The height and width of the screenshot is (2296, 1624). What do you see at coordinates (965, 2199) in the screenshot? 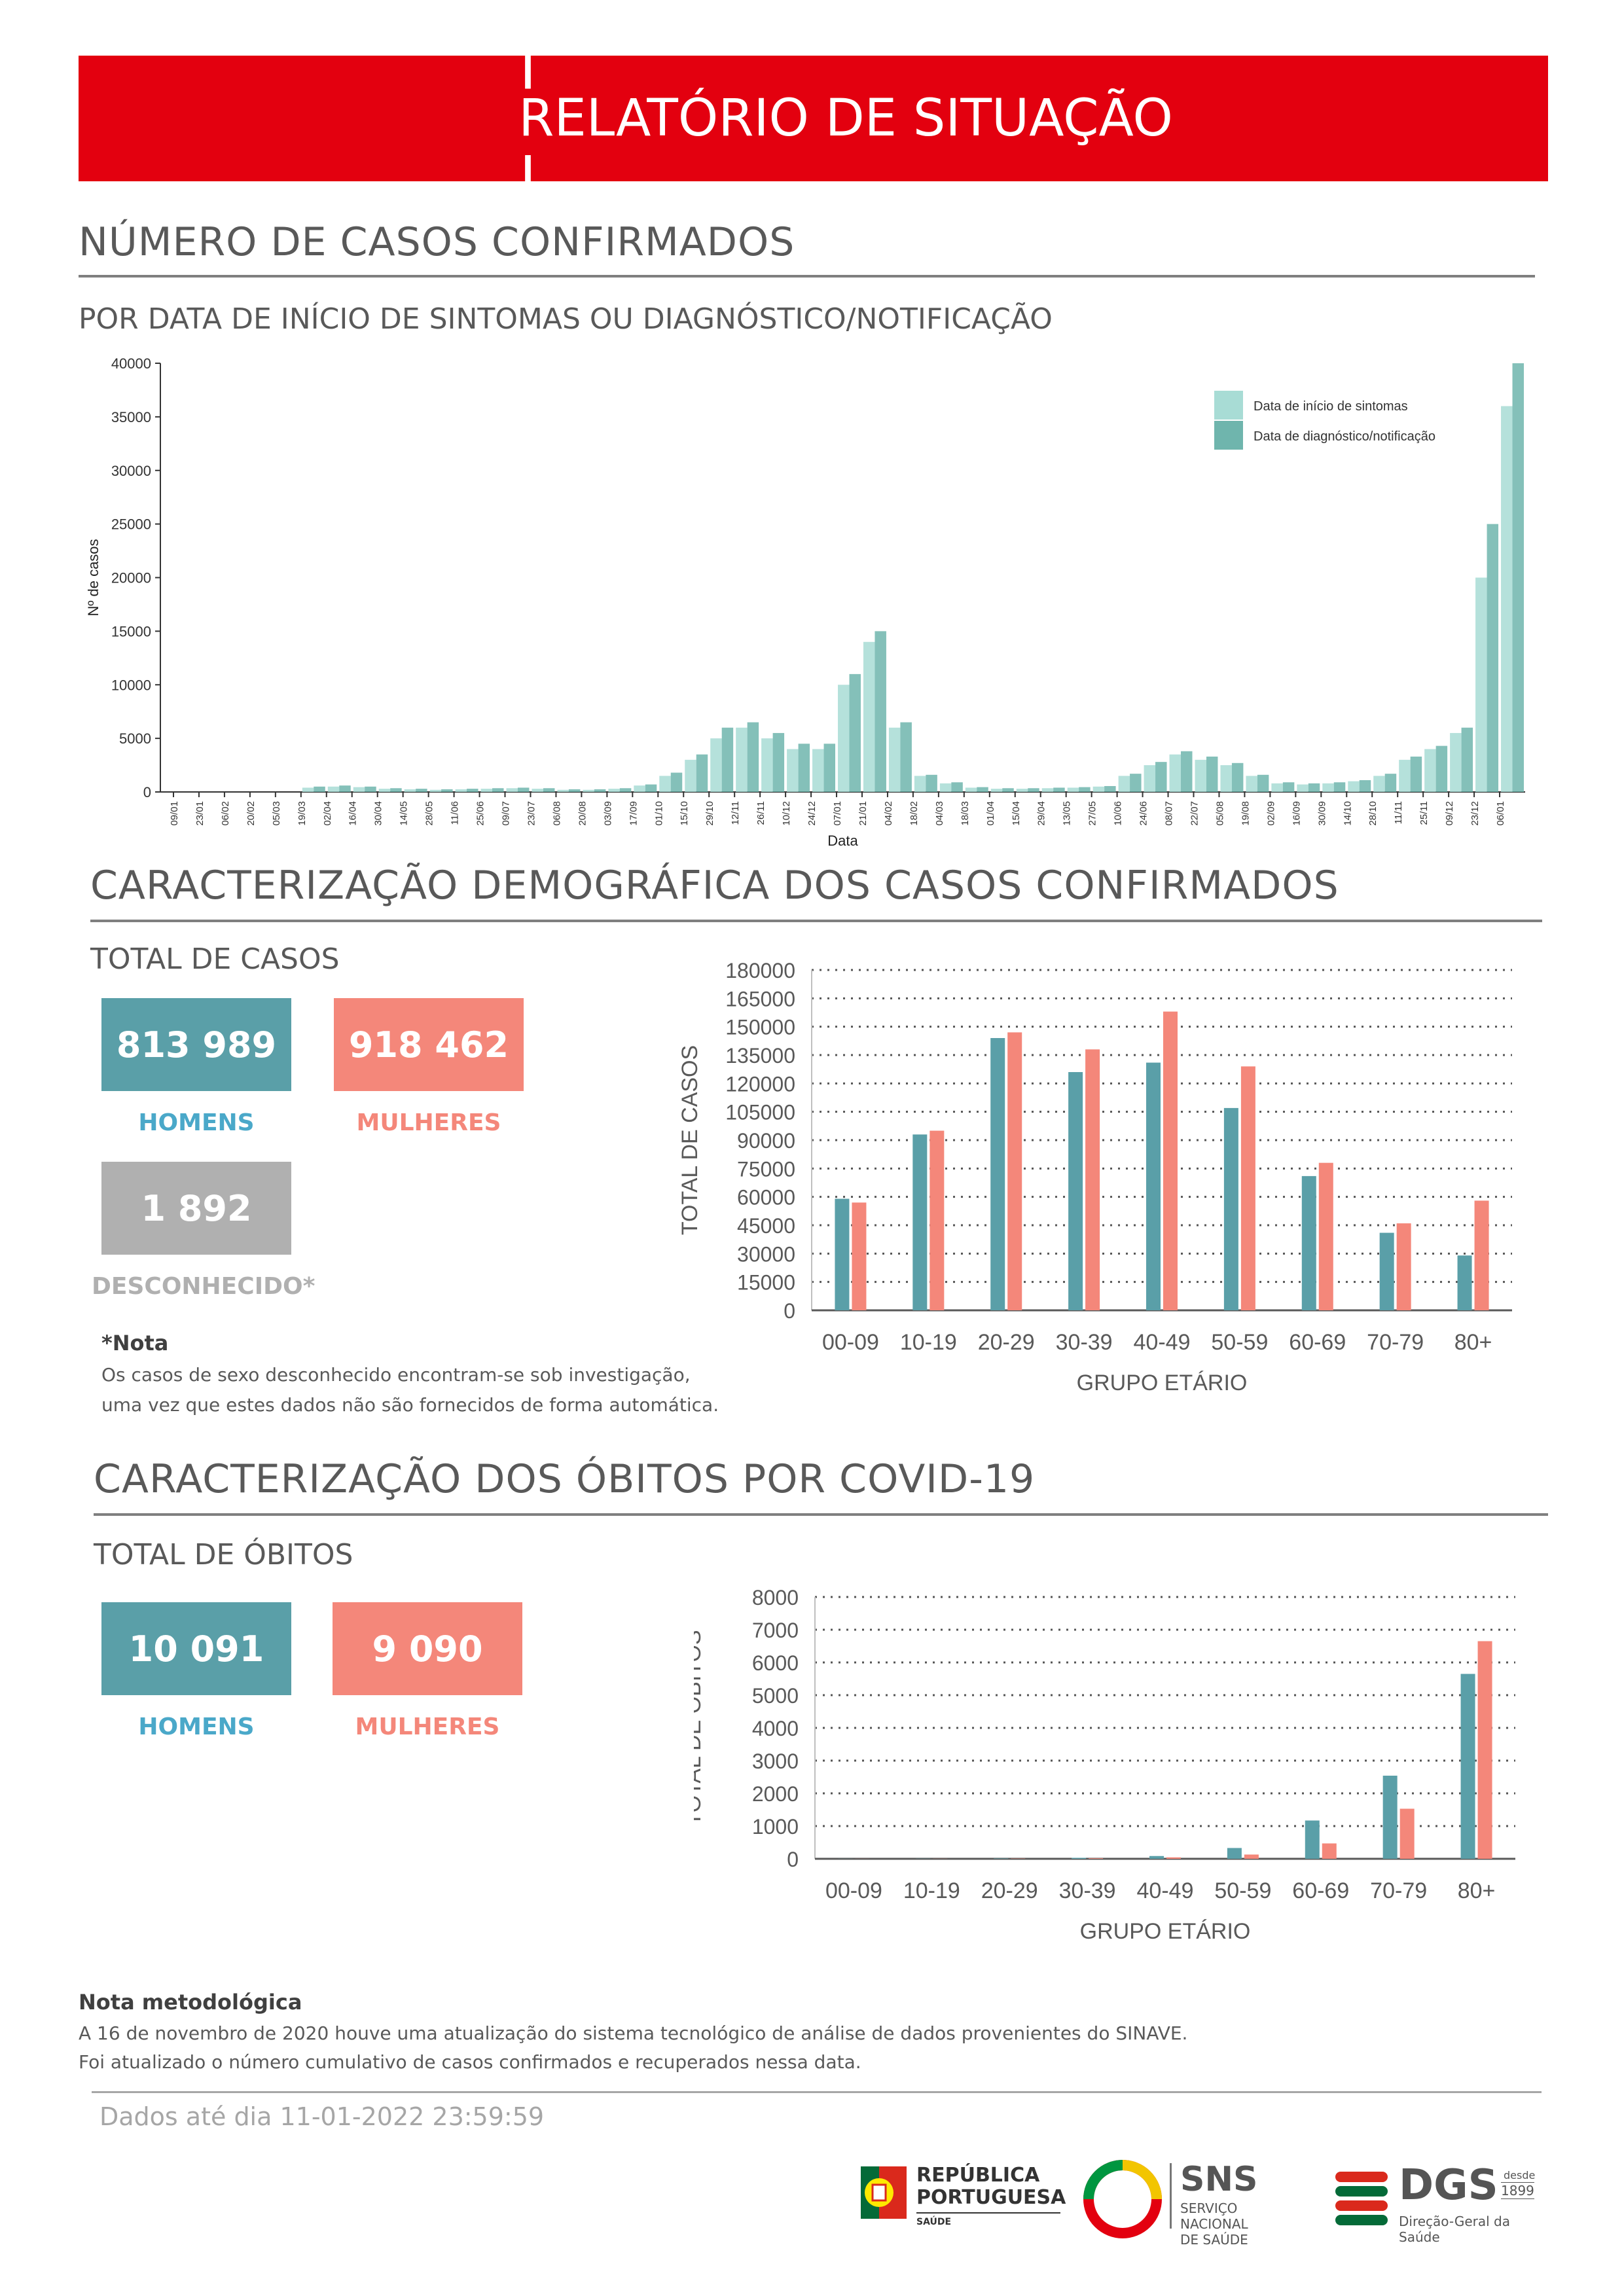
I see `republica-portuguesa-logo: REPÚBLICA PORTUGUESA SAÚDE` at bounding box center [965, 2199].